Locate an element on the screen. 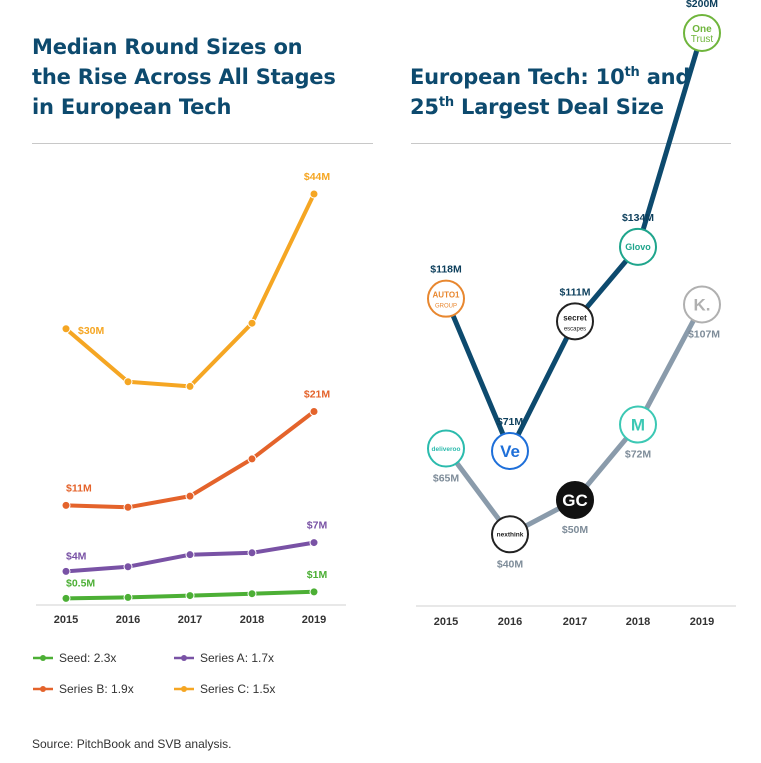 This screenshot has height=763, width=761. right-label-twentyfifth-2017: $50M is located at coordinates (575, 530).